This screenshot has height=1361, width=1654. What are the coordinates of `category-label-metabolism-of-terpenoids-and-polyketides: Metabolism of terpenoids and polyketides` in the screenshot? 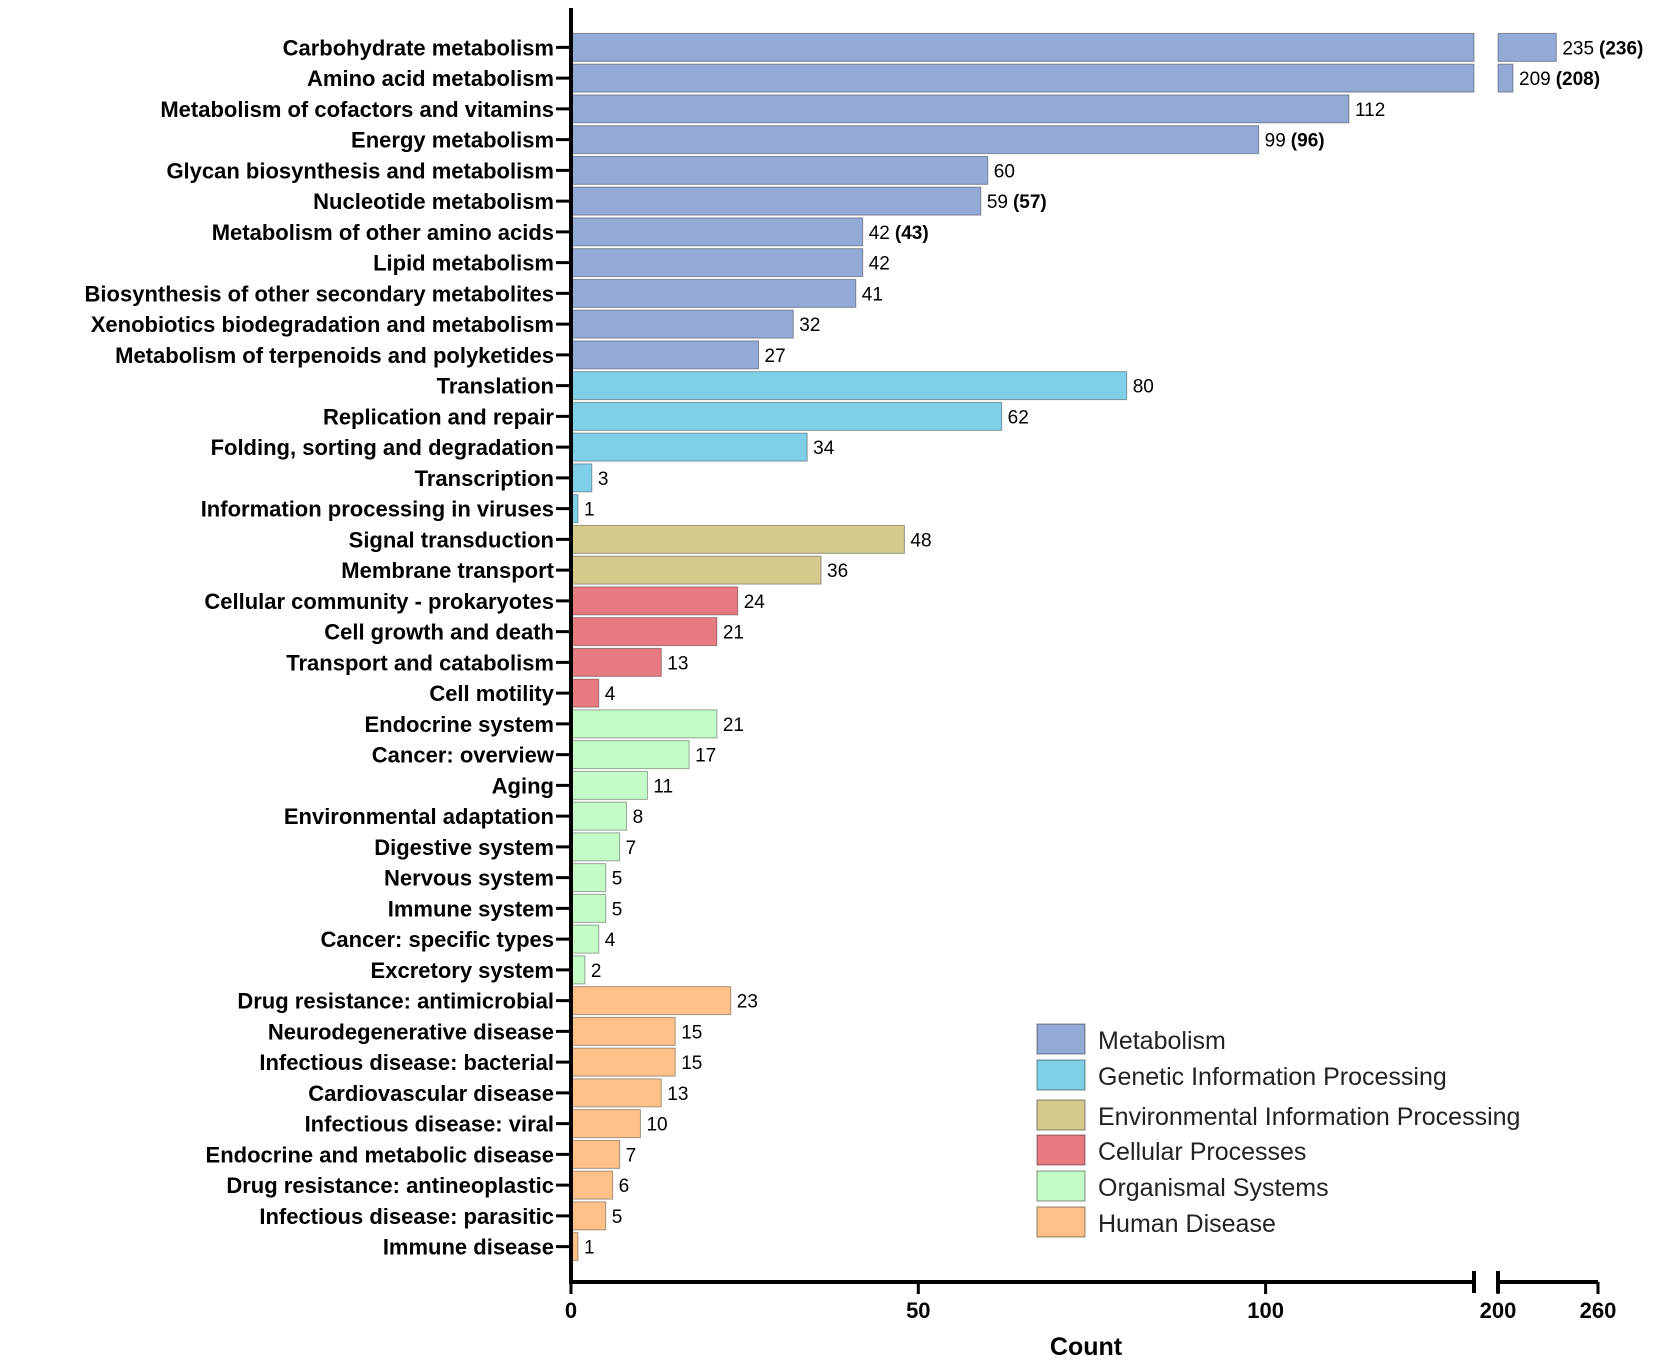 It's located at (334, 355).